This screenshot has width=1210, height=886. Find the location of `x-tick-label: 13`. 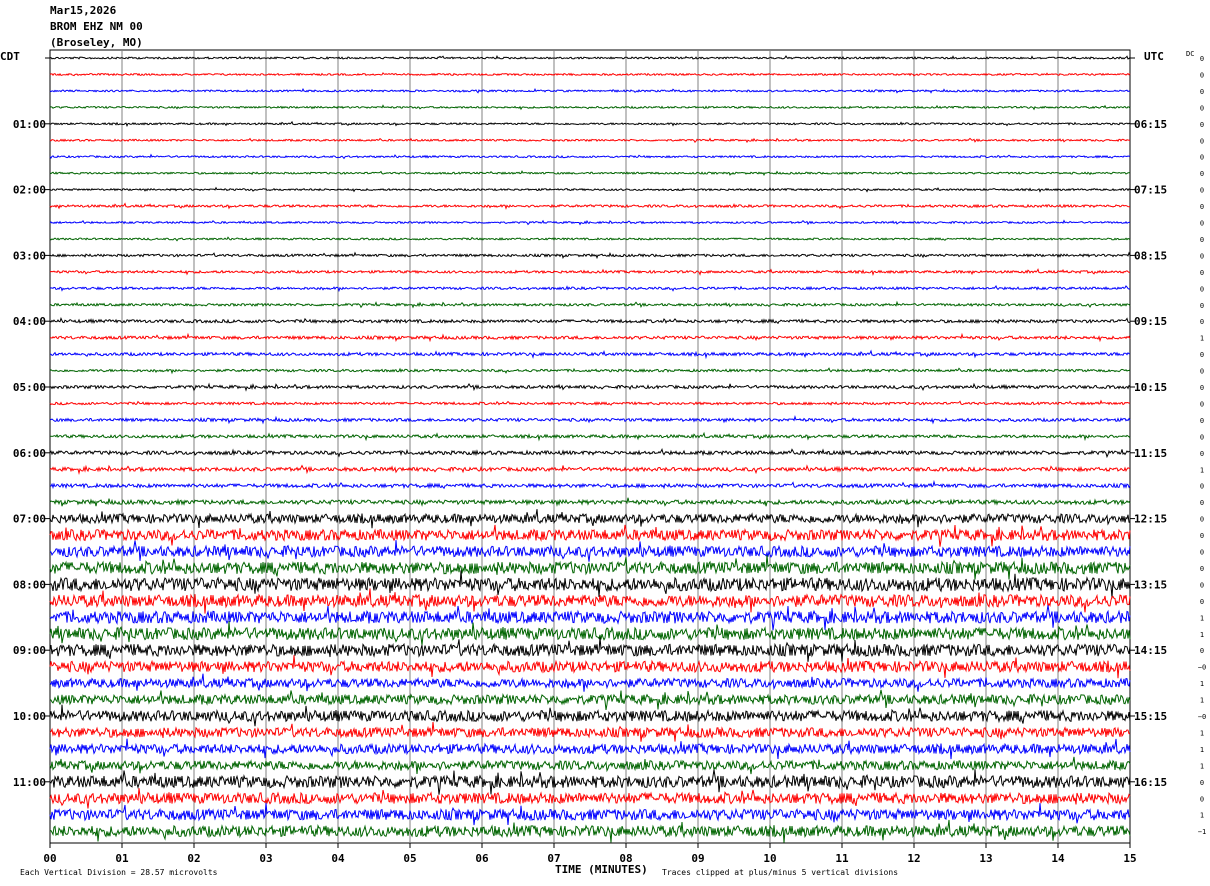

x-tick-label: 13 is located at coordinates (985, 858).